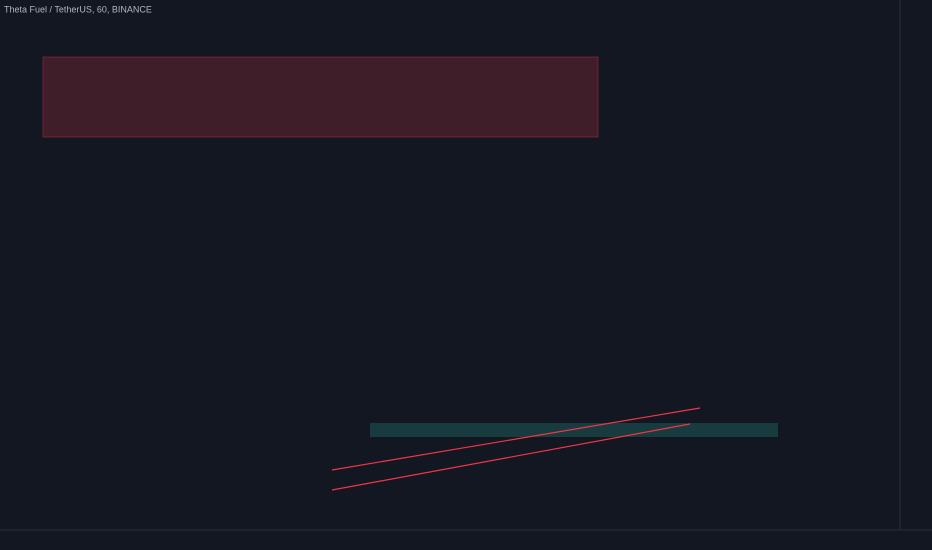  I want to click on chart-title: Theta Fuel / TetherUS, 60, BINANCE, so click(78, 9).